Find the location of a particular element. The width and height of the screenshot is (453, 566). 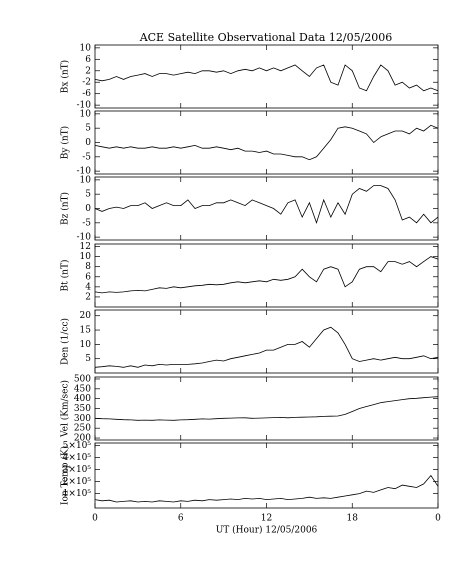

y-tick-label: 200 is located at coordinates (82, 439).